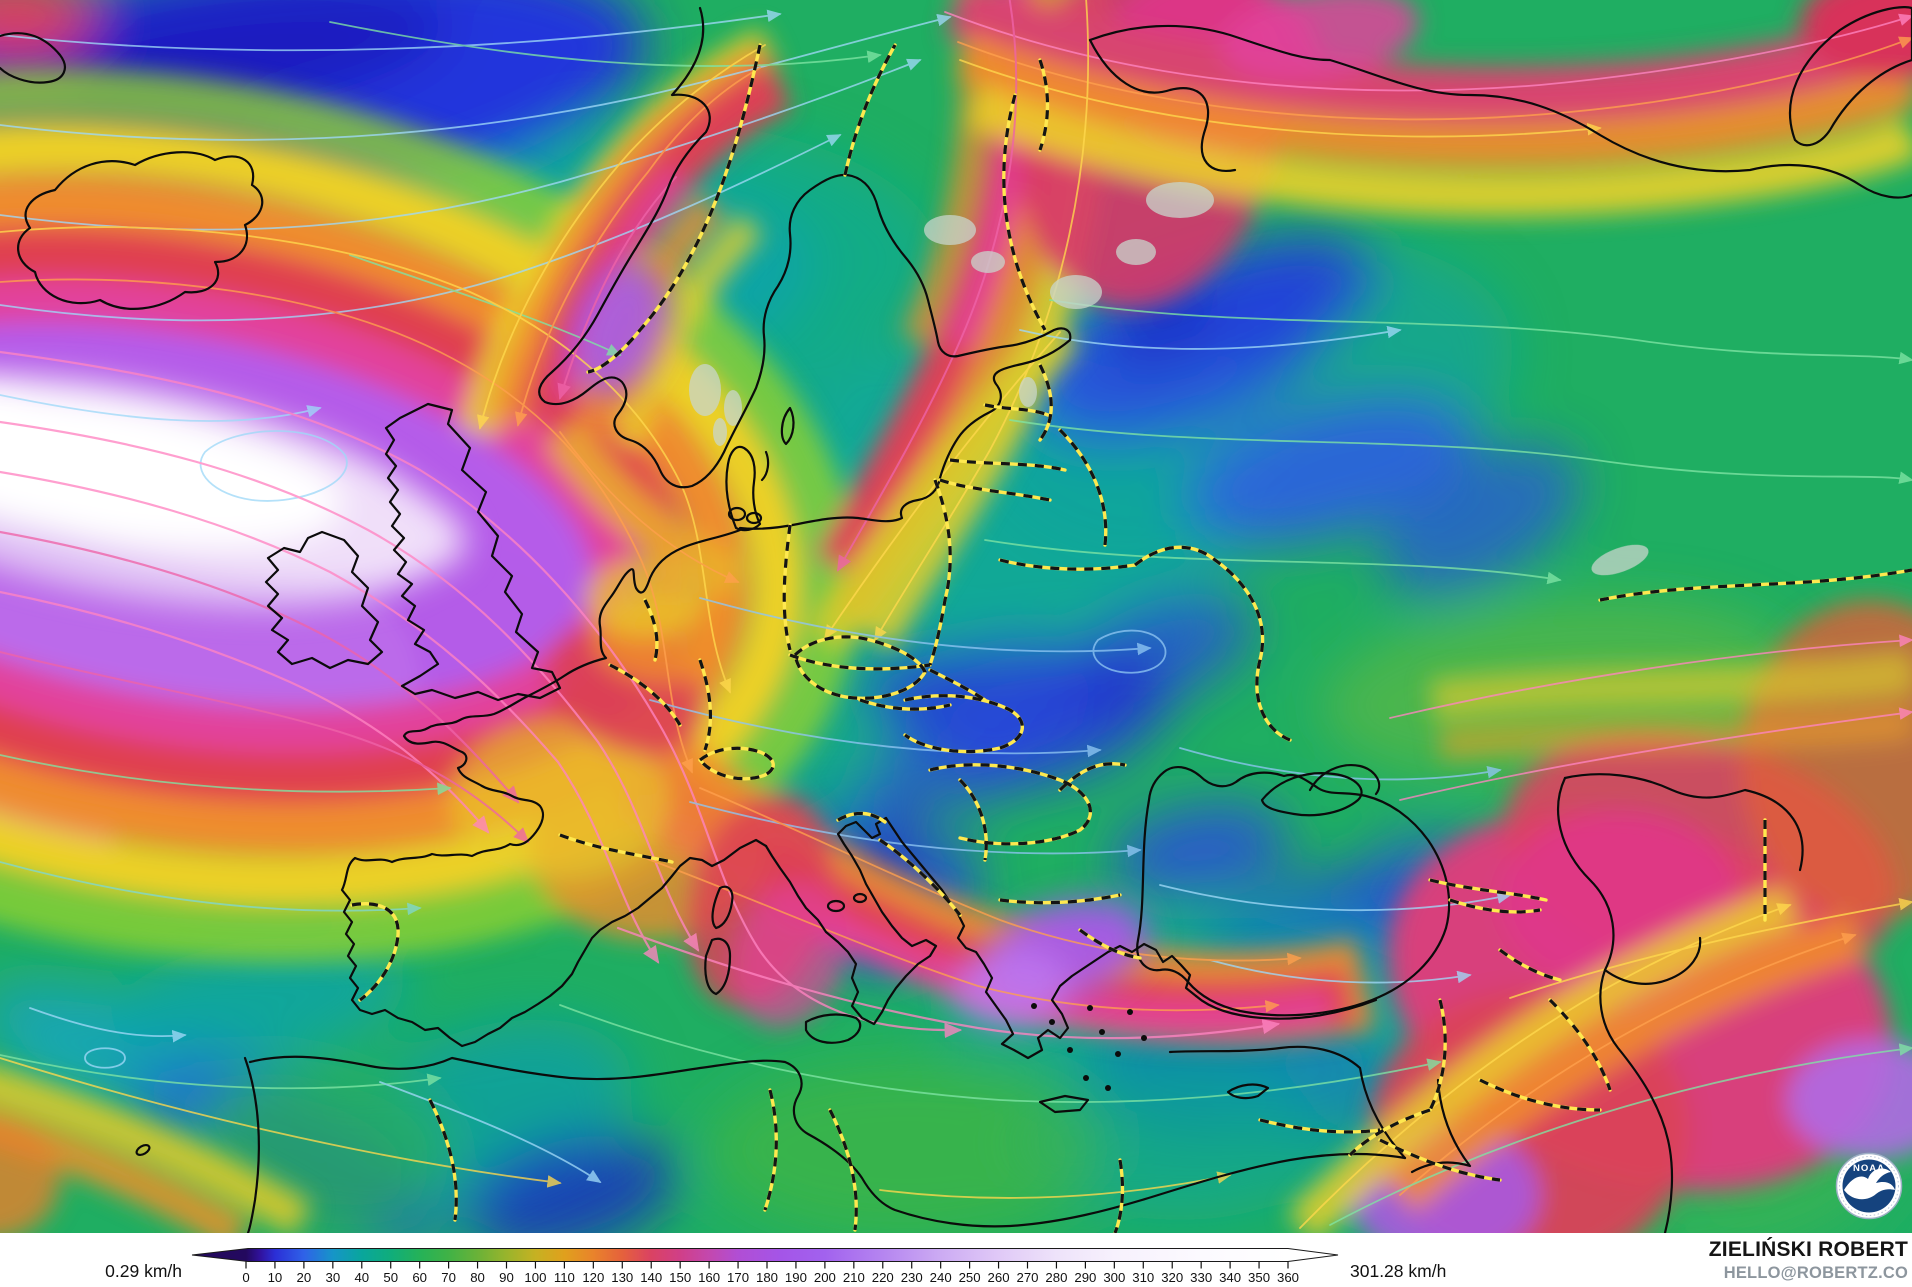  I want to click on svg-text: 280, so click(1056, 1277).